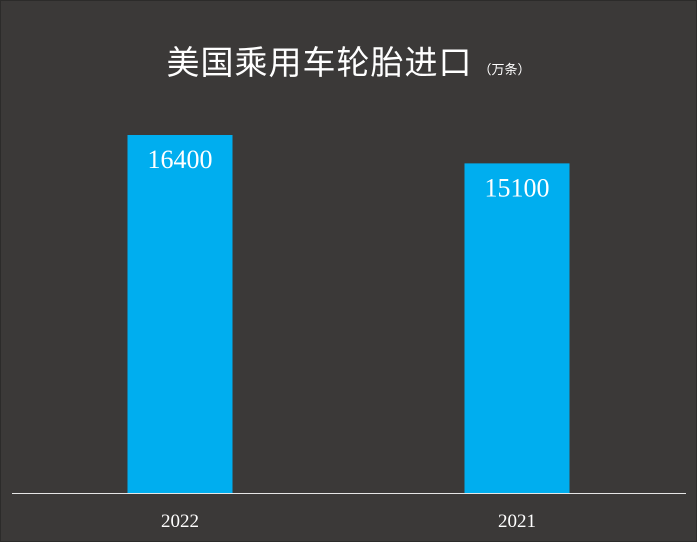 This screenshot has width=697, height=542. Describe the element at coordinates (180, 521) in the screenshot. I see `x-tick-label-2022: 2022` at that location.